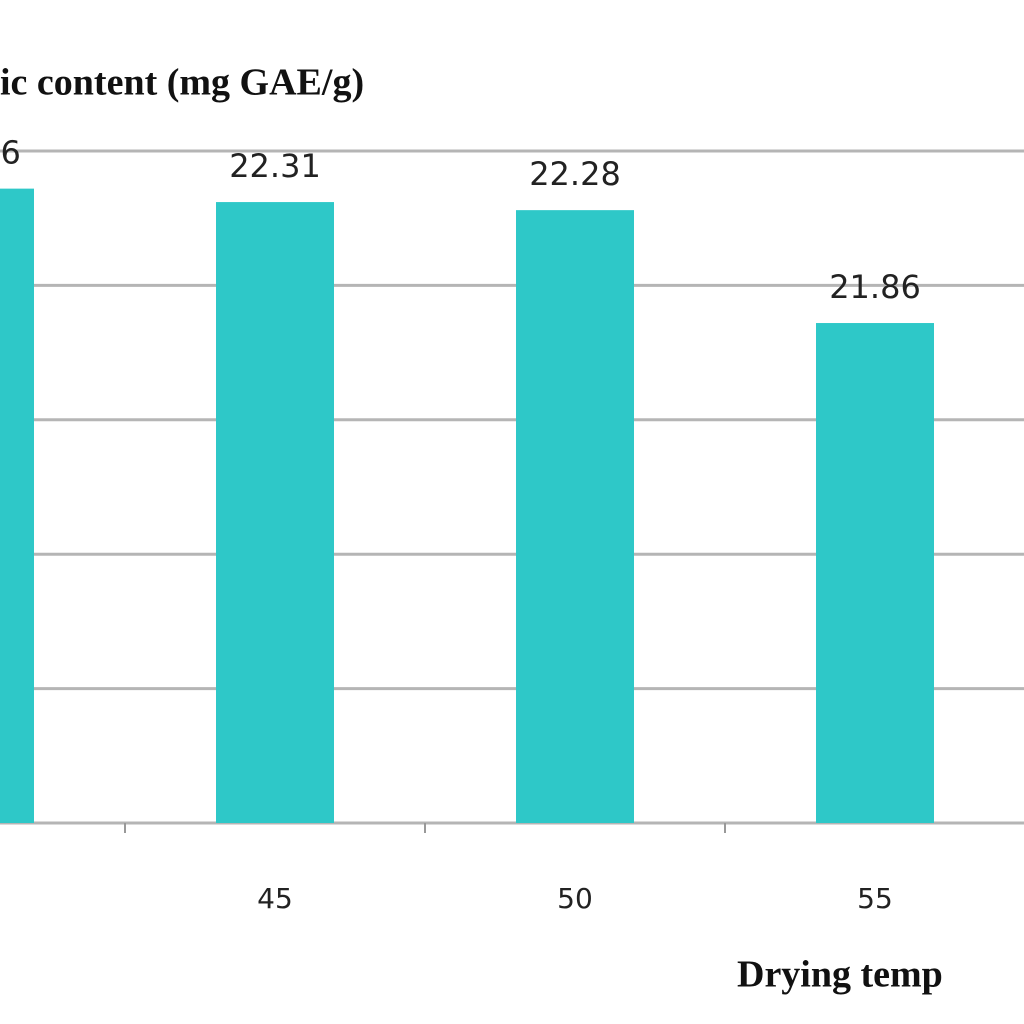  Describe the element at coordinates (575, 898) in the screenshot. I see `x-tick-label: 50` at that location.